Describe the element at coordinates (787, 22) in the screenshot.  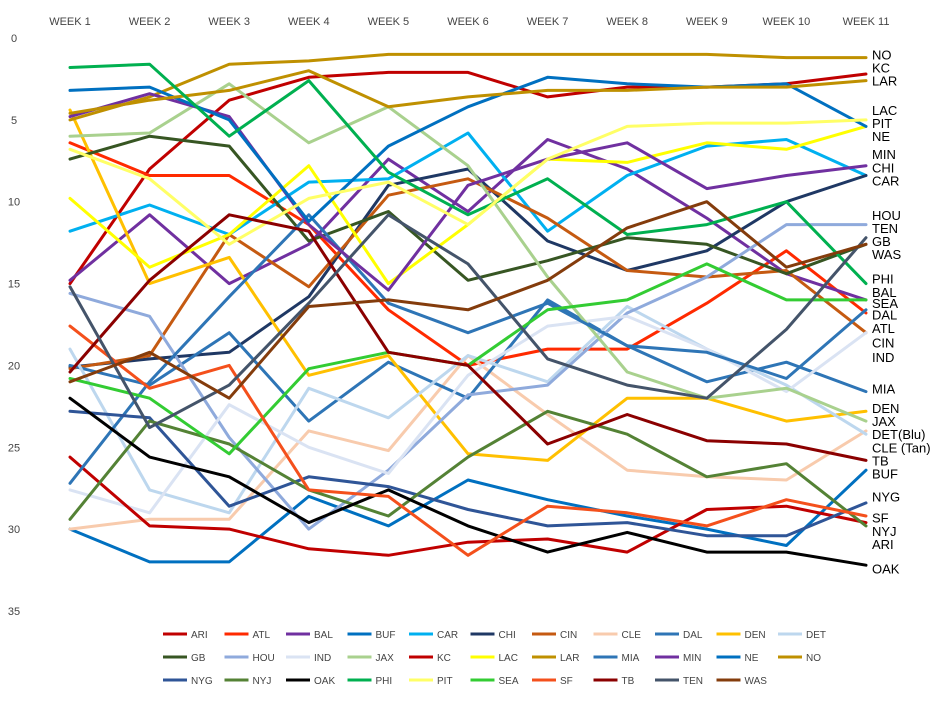
I see `x-tick-label: WEEK 10` at that location.